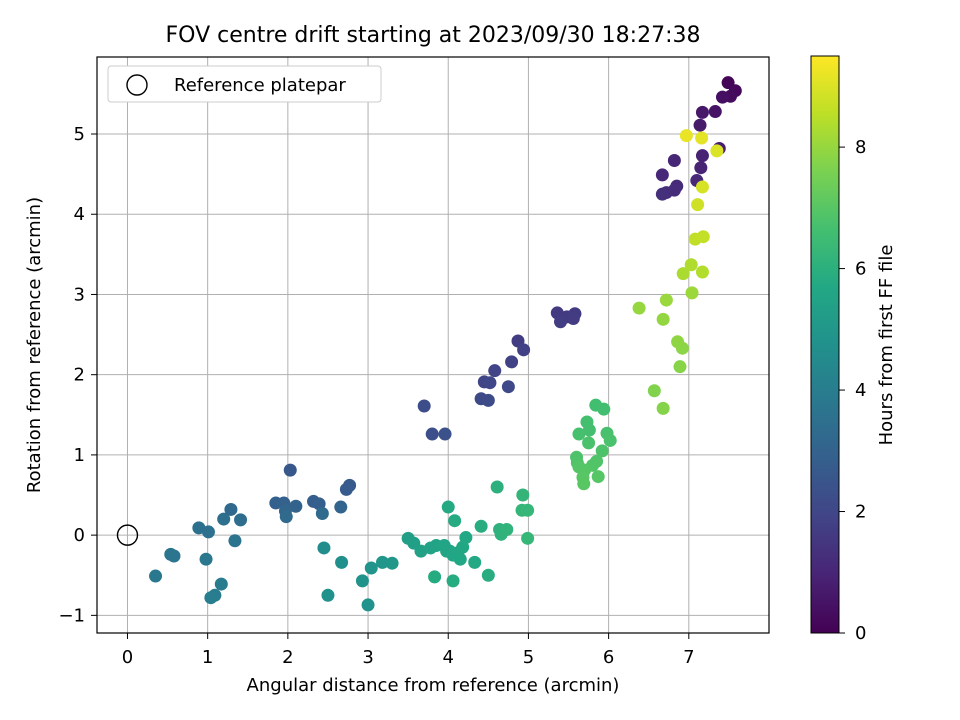 This screenshot has height=720, width=960. I want to click on x-tick-label: 4, so click(448, 657).